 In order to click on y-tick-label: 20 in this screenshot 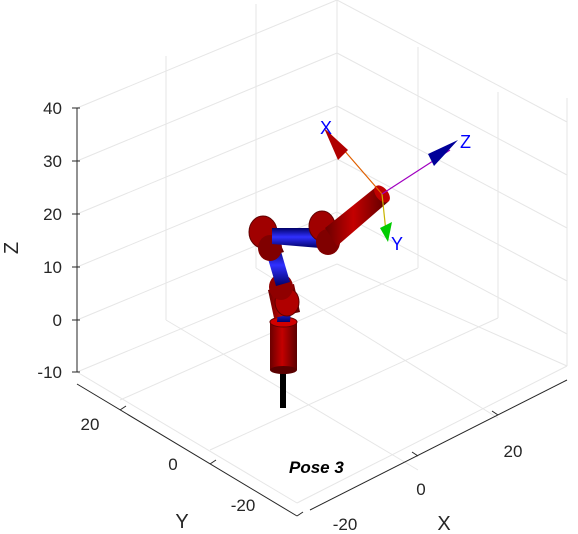, I will do `click(90, 424)`.